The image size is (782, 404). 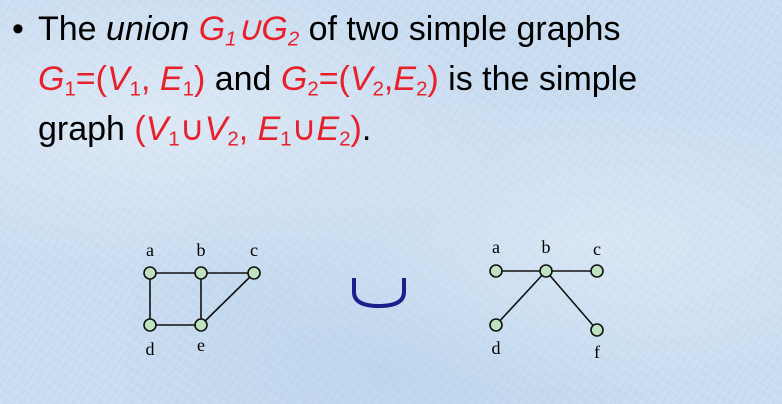 I want to click on vertex2-d, so click(x=496, y=325).